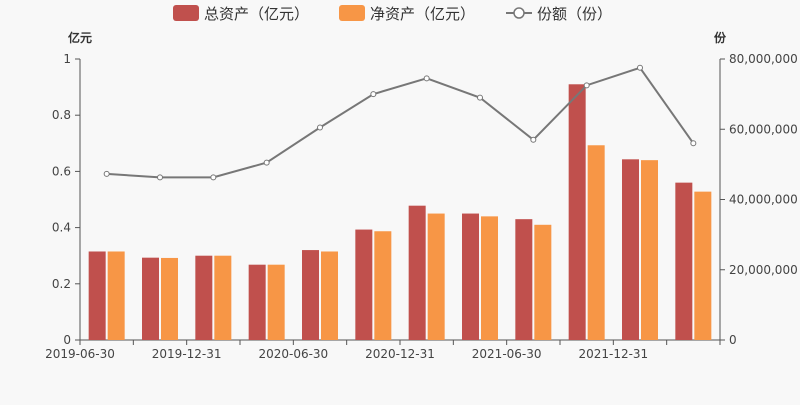  Describe the element at coordinates (613, 354) in the screenshot. I see `x-tick-label: 2021-12-31` at that location.